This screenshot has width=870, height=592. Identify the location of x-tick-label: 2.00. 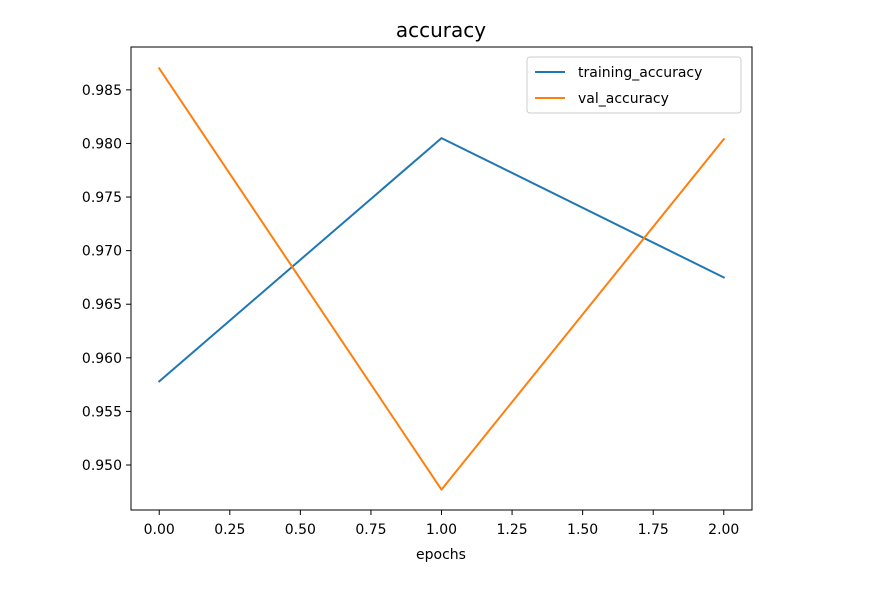
(723, 530).